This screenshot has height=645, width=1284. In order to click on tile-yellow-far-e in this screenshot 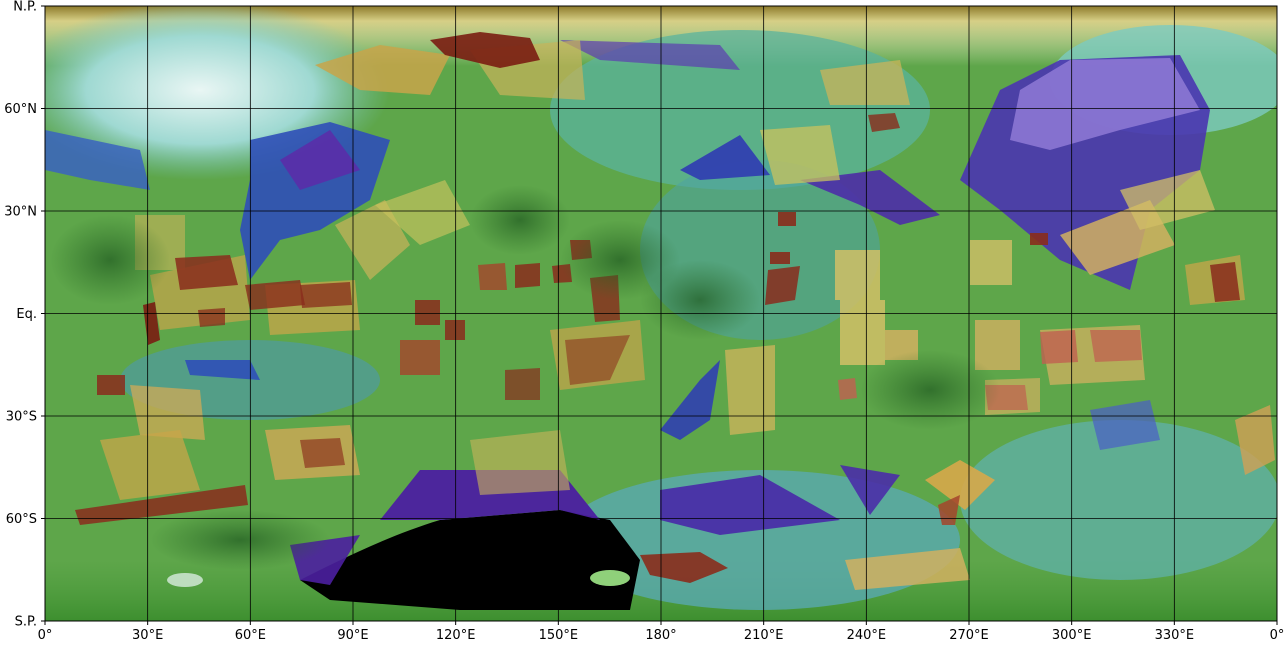, I will do `click(1255, 440)`.